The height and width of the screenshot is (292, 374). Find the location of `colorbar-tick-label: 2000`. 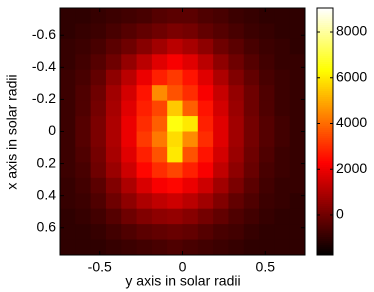

colorbar-tick-label: 2000 is located at coordinates (351, 168).